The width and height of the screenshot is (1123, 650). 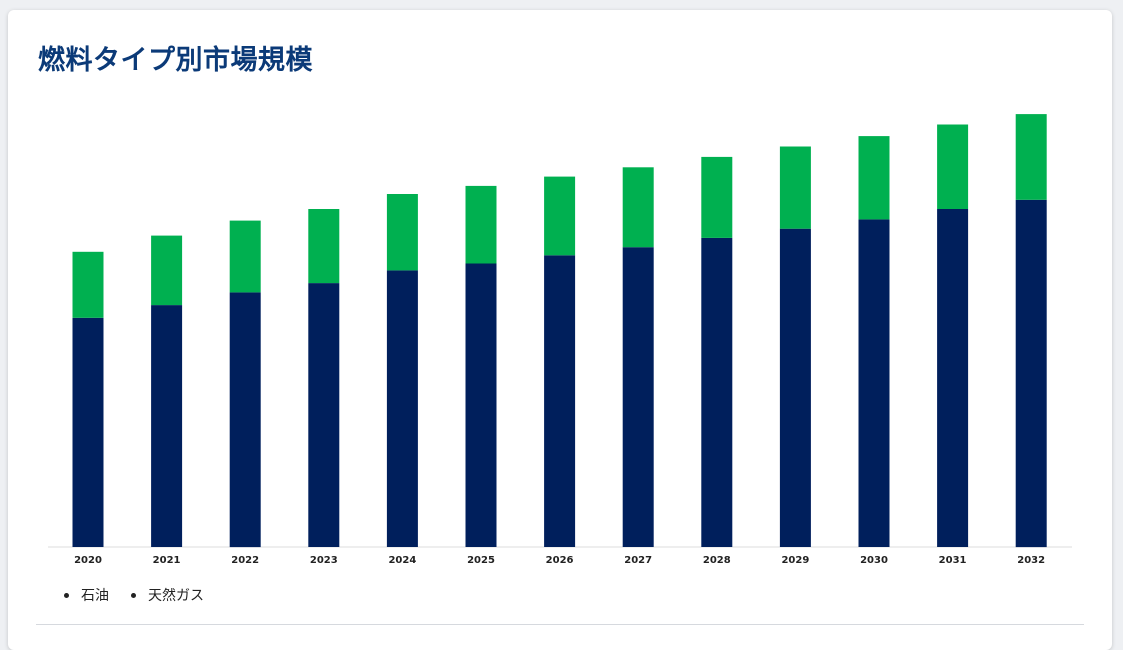 I want to click on bar-oil-2022, so click(x=245, y=420).